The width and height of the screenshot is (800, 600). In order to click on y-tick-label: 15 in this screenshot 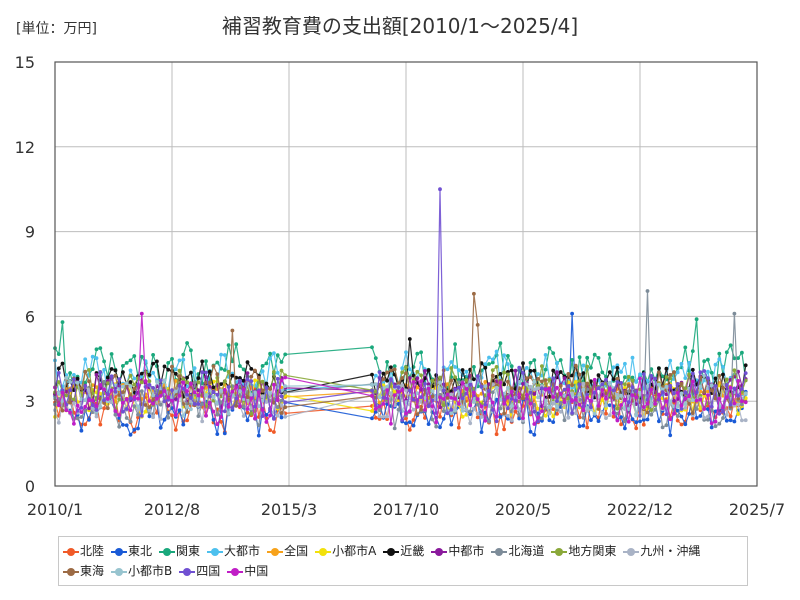, I will do `click(25, 62)`.